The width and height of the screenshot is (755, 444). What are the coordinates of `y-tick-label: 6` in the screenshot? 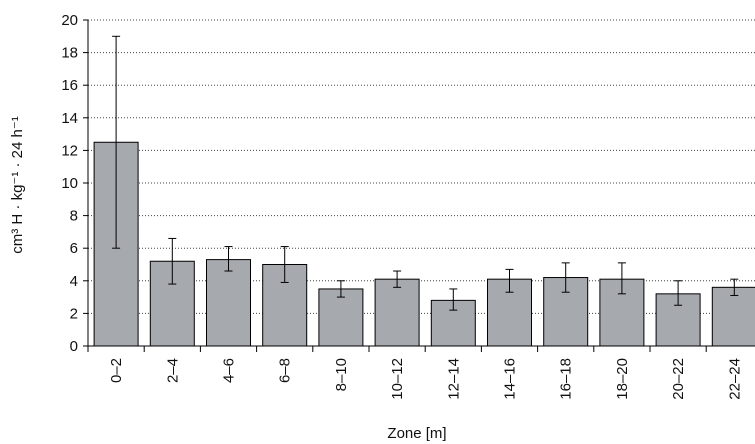 It's located at (74, 248).